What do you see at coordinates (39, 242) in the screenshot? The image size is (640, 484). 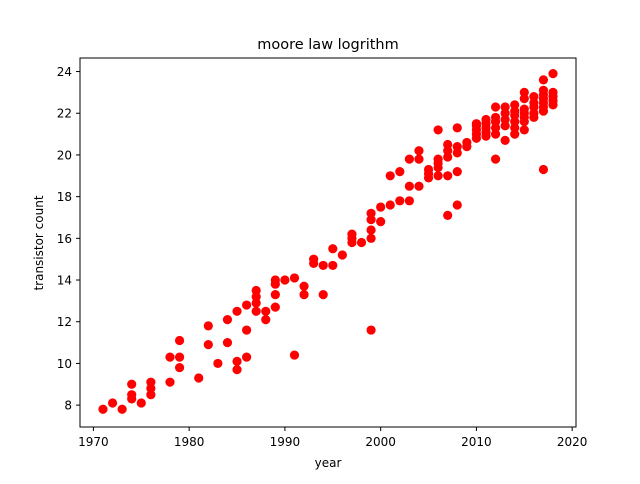 I see `y-axis-label: transistor count` at bounding box center [39, 242].